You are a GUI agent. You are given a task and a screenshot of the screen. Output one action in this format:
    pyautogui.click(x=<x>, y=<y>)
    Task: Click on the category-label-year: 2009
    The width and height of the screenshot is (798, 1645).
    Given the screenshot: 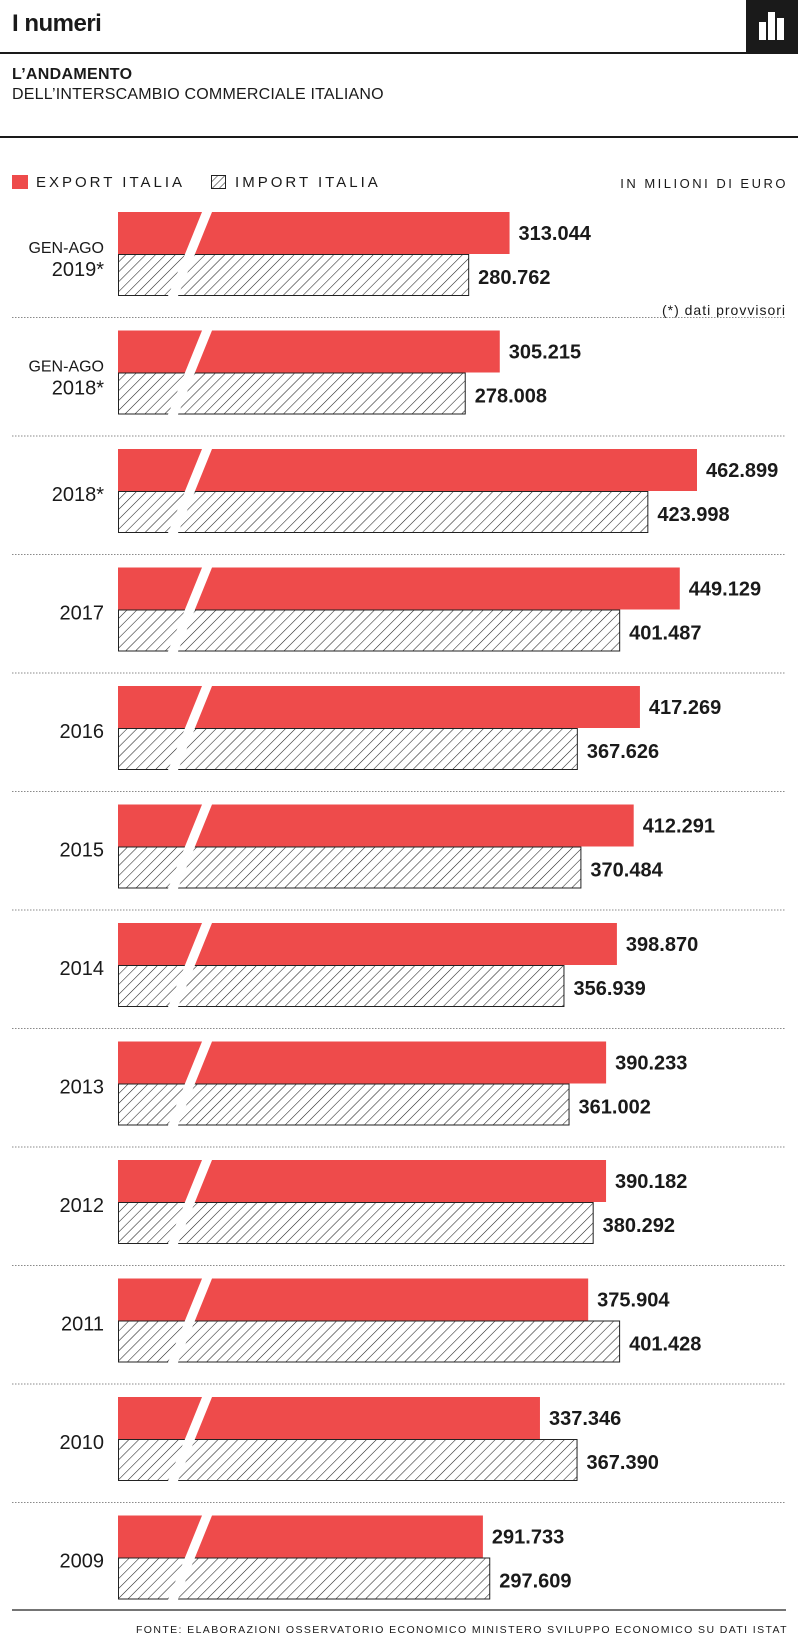 What is the action you would take?
    pyautogui.click(x=82, y=1562)
    